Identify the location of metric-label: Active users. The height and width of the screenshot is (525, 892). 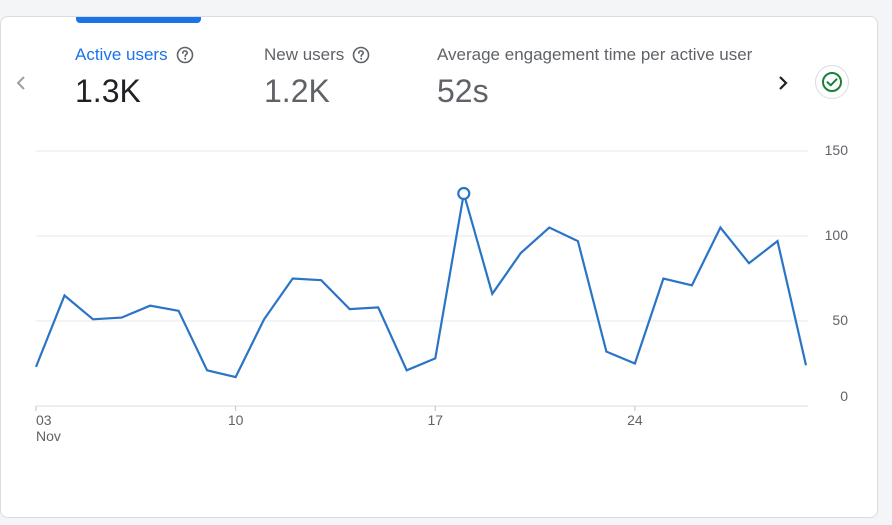
(121, 54).